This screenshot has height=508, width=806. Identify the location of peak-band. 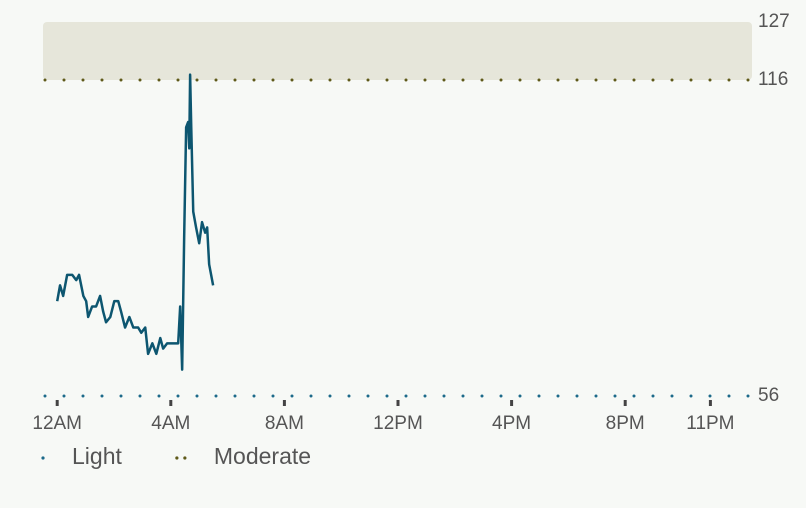
(397, 51).